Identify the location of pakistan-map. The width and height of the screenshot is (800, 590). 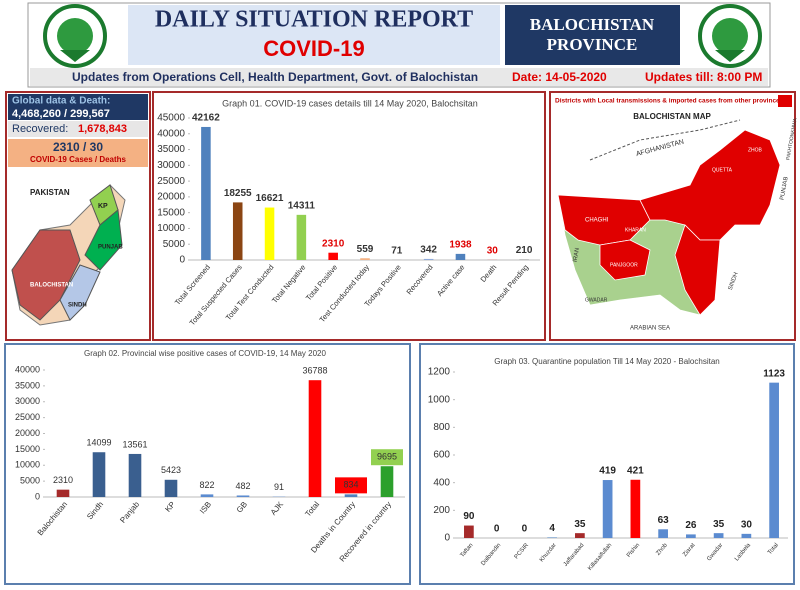
(68, 255).